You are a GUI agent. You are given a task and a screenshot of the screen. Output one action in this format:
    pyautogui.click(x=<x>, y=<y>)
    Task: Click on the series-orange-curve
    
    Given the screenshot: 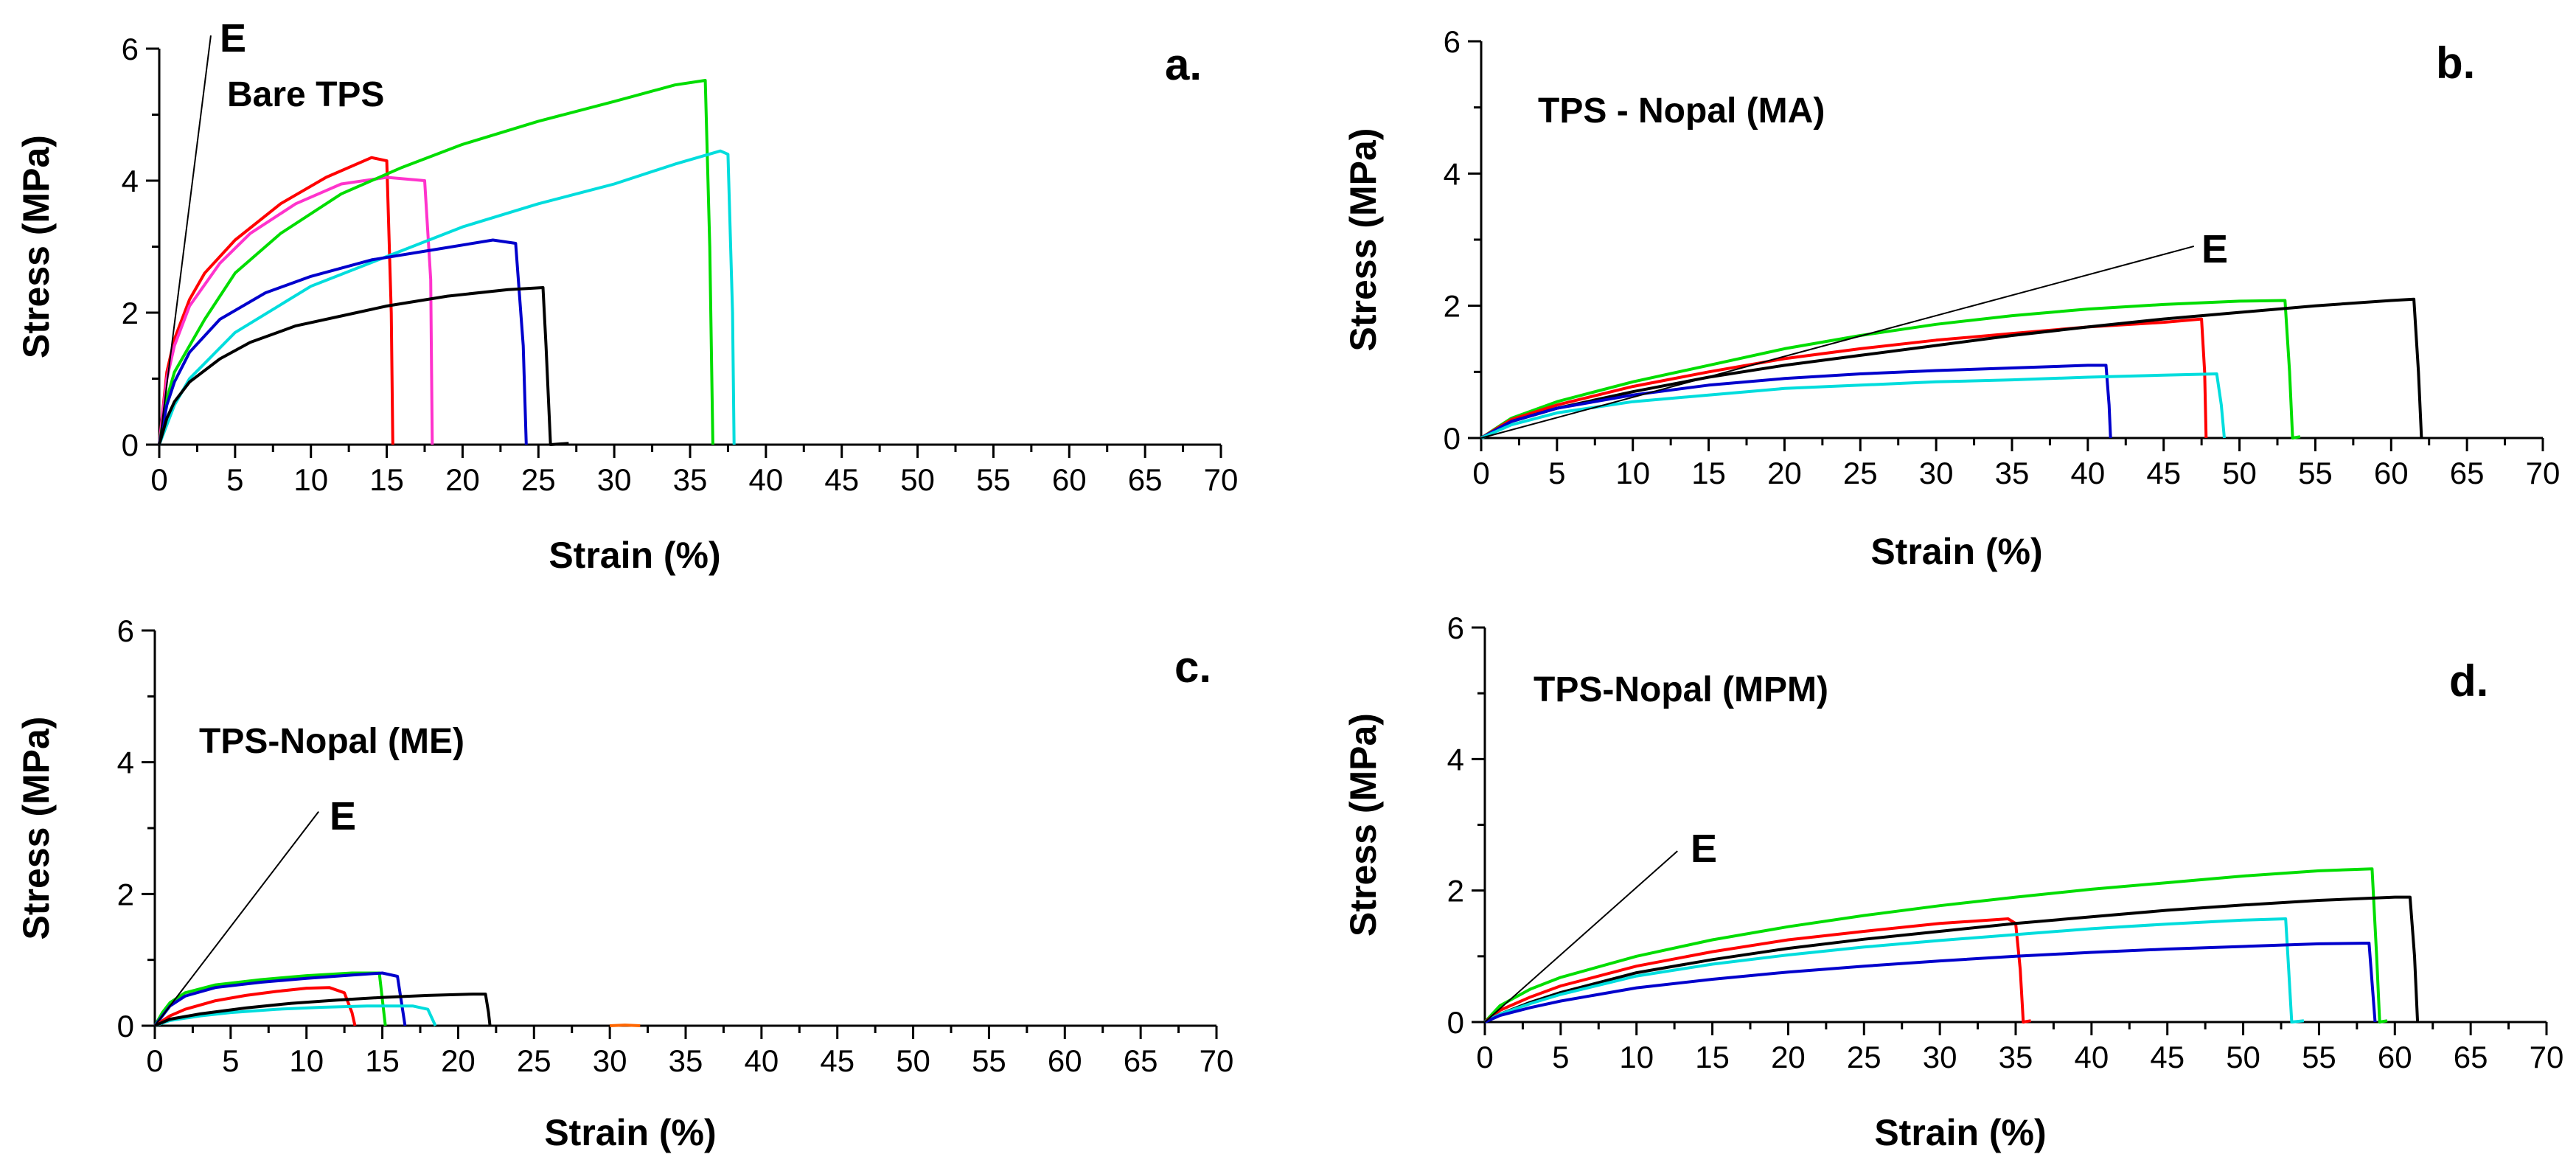 What is the action you would take?
    pyautogui.click(x=625, y=1026)
    